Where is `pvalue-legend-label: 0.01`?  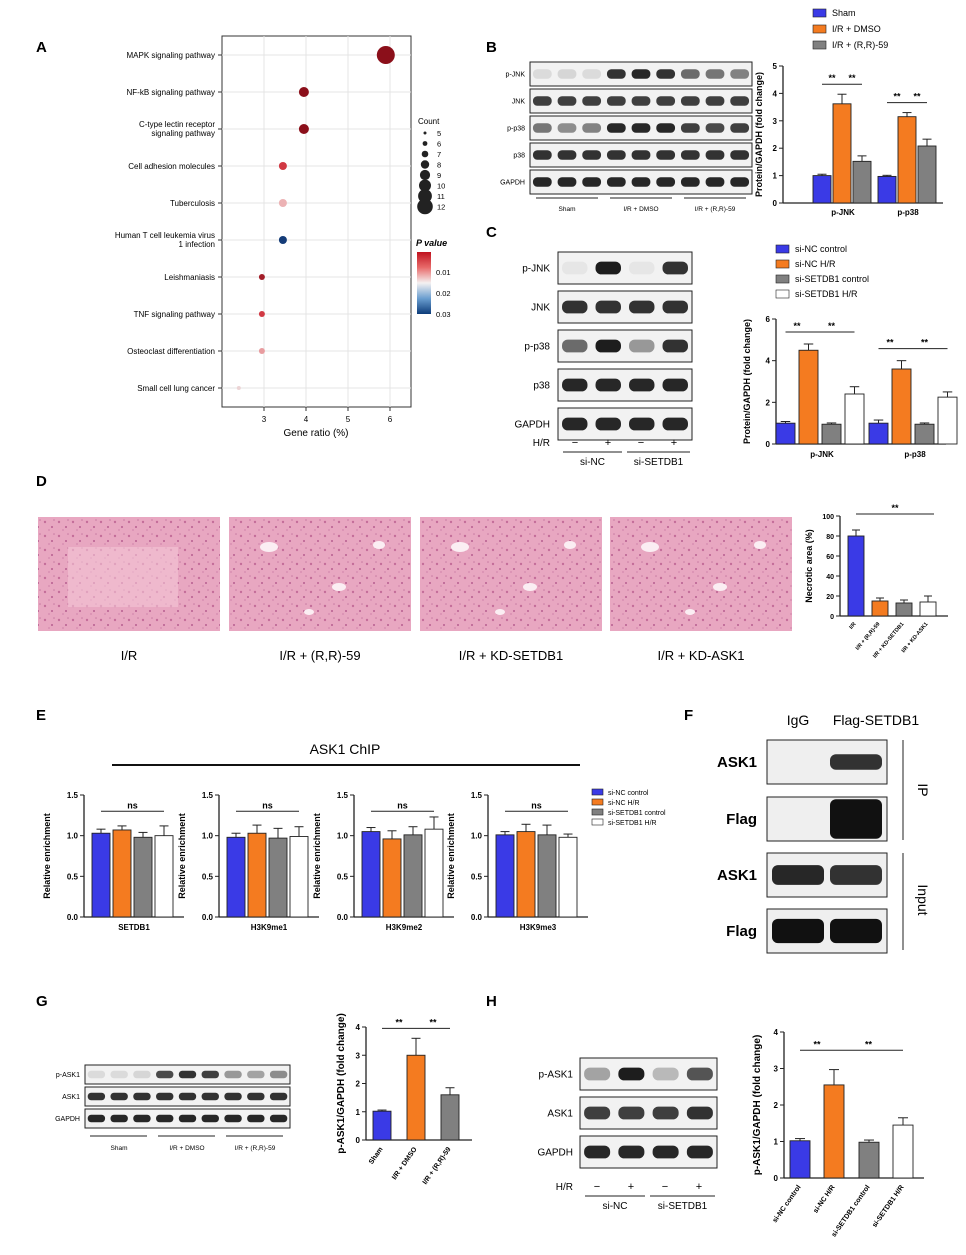 pvalue-legend-label: 0.01 is located at coordinates (443, 272).